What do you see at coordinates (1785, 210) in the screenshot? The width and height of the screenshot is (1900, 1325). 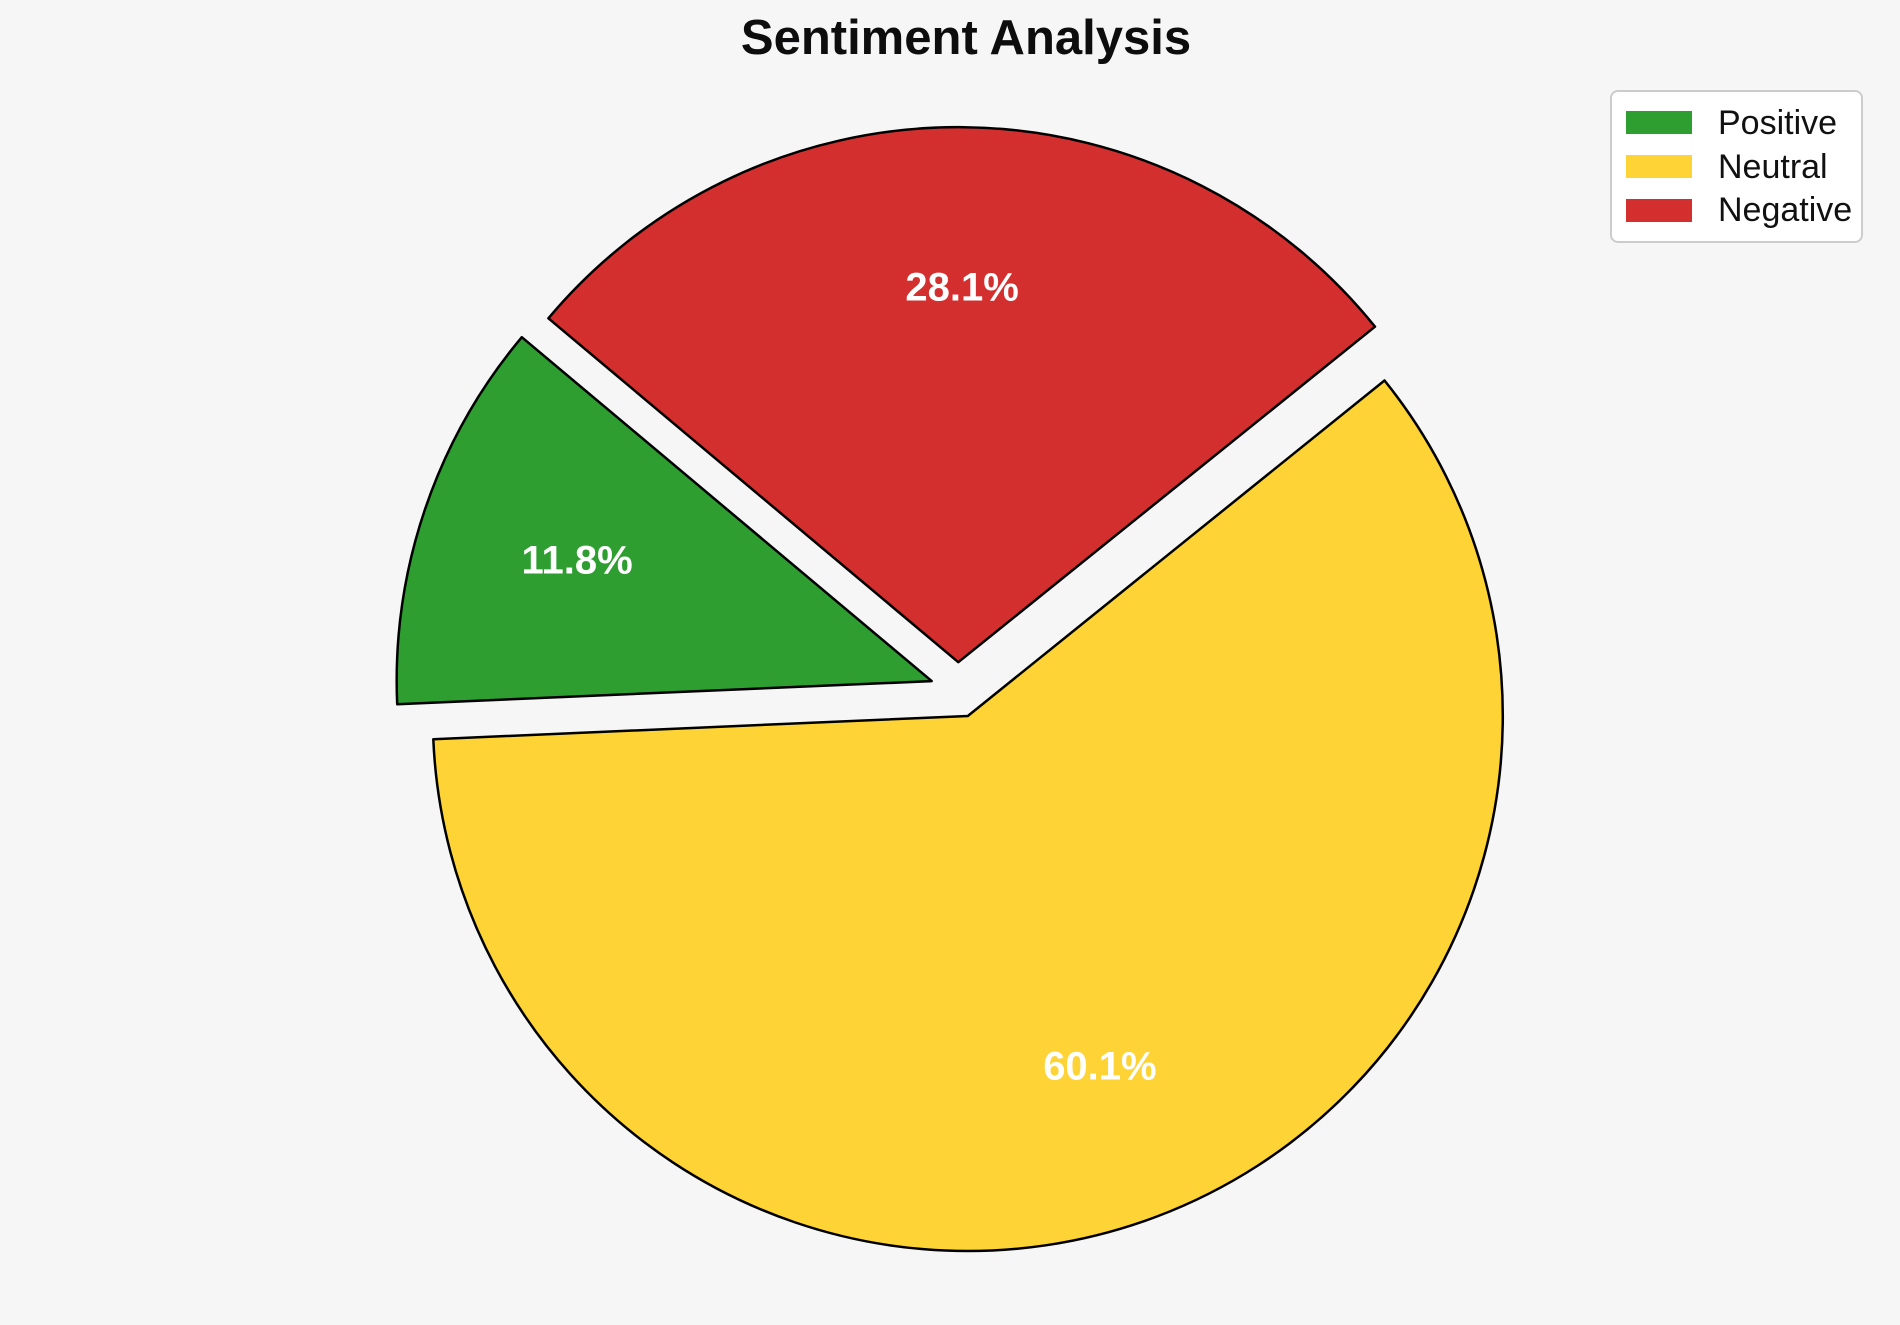 I see `legend-label-negative: Negative` at bounding box center [1785, 210].